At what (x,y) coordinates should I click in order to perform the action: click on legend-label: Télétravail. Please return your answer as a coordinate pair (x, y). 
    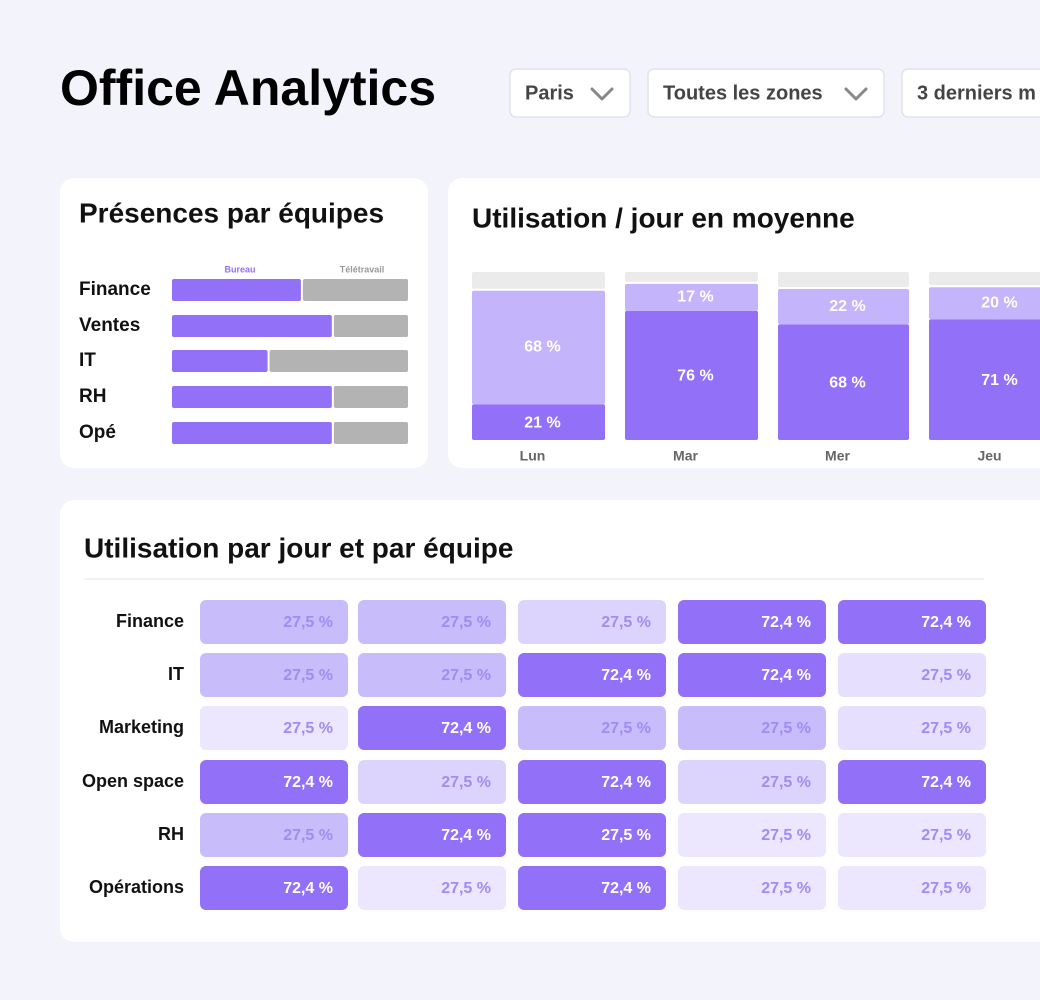
    Looking at the image, I should click on (362, 269).